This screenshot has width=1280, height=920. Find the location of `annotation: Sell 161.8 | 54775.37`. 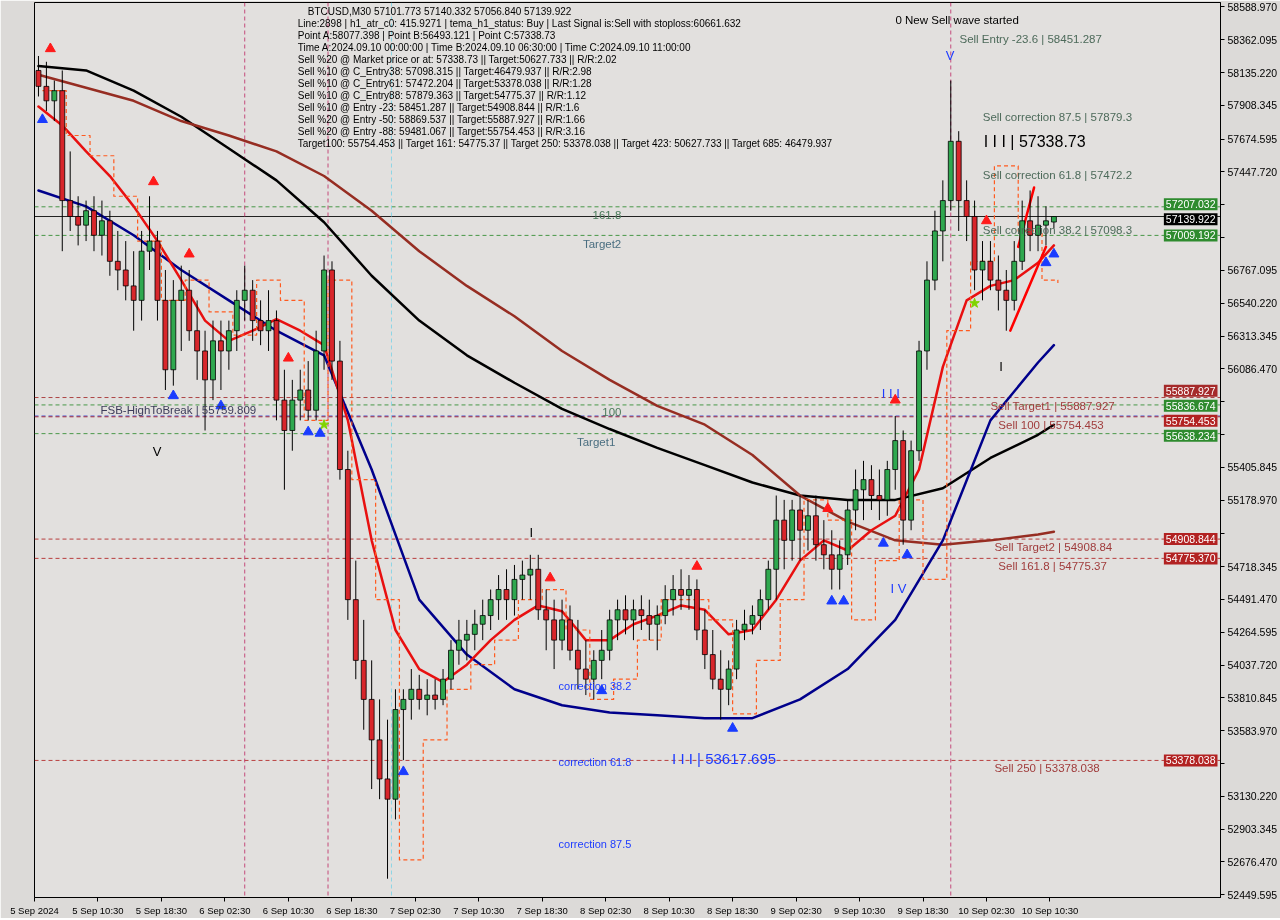

annotation: Sell 161.8 | 54775.37 is located at coordinates (1052, 566).